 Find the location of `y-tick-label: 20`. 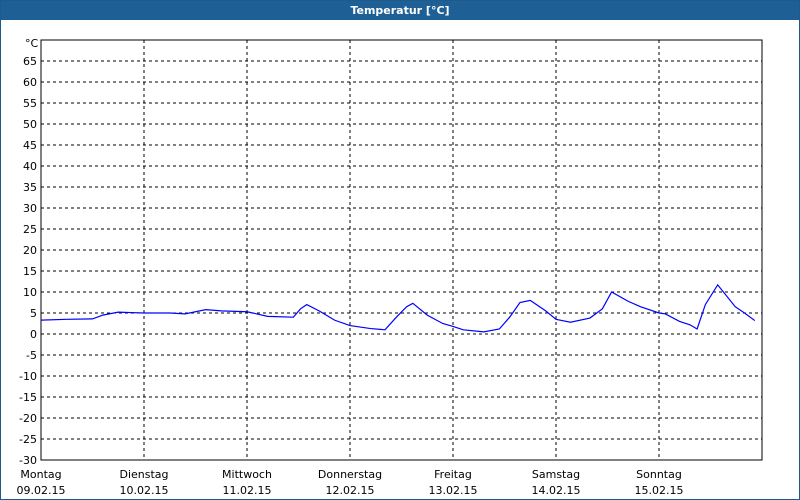

y-tick-label: 20 is located at coordinates (30, 250).